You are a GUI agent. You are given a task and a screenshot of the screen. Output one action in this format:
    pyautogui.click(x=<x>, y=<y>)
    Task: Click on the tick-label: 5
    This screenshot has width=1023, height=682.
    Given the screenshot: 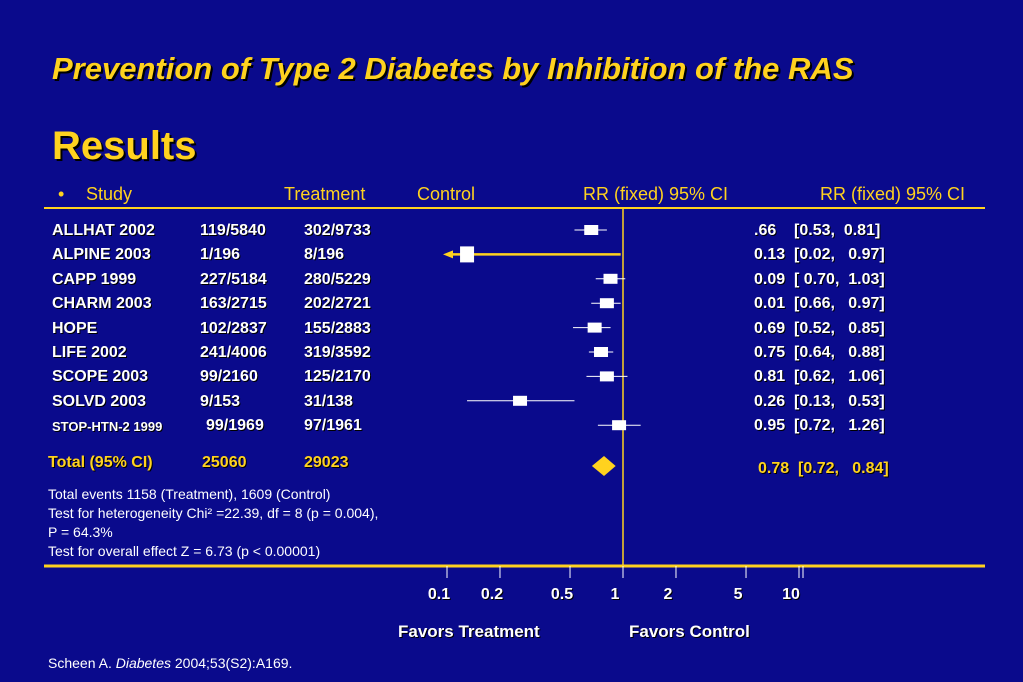 What is the action you would take?
    pyautogui.click(x=738, y=594)
    